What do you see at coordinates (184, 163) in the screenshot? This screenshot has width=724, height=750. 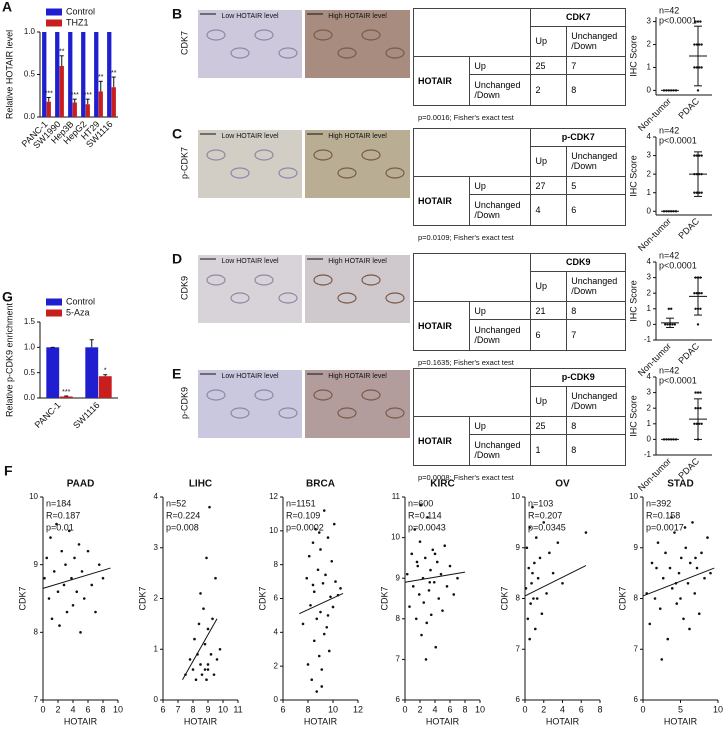 I see `marker-label: p-CDK7` at bounding box center [184, 163].